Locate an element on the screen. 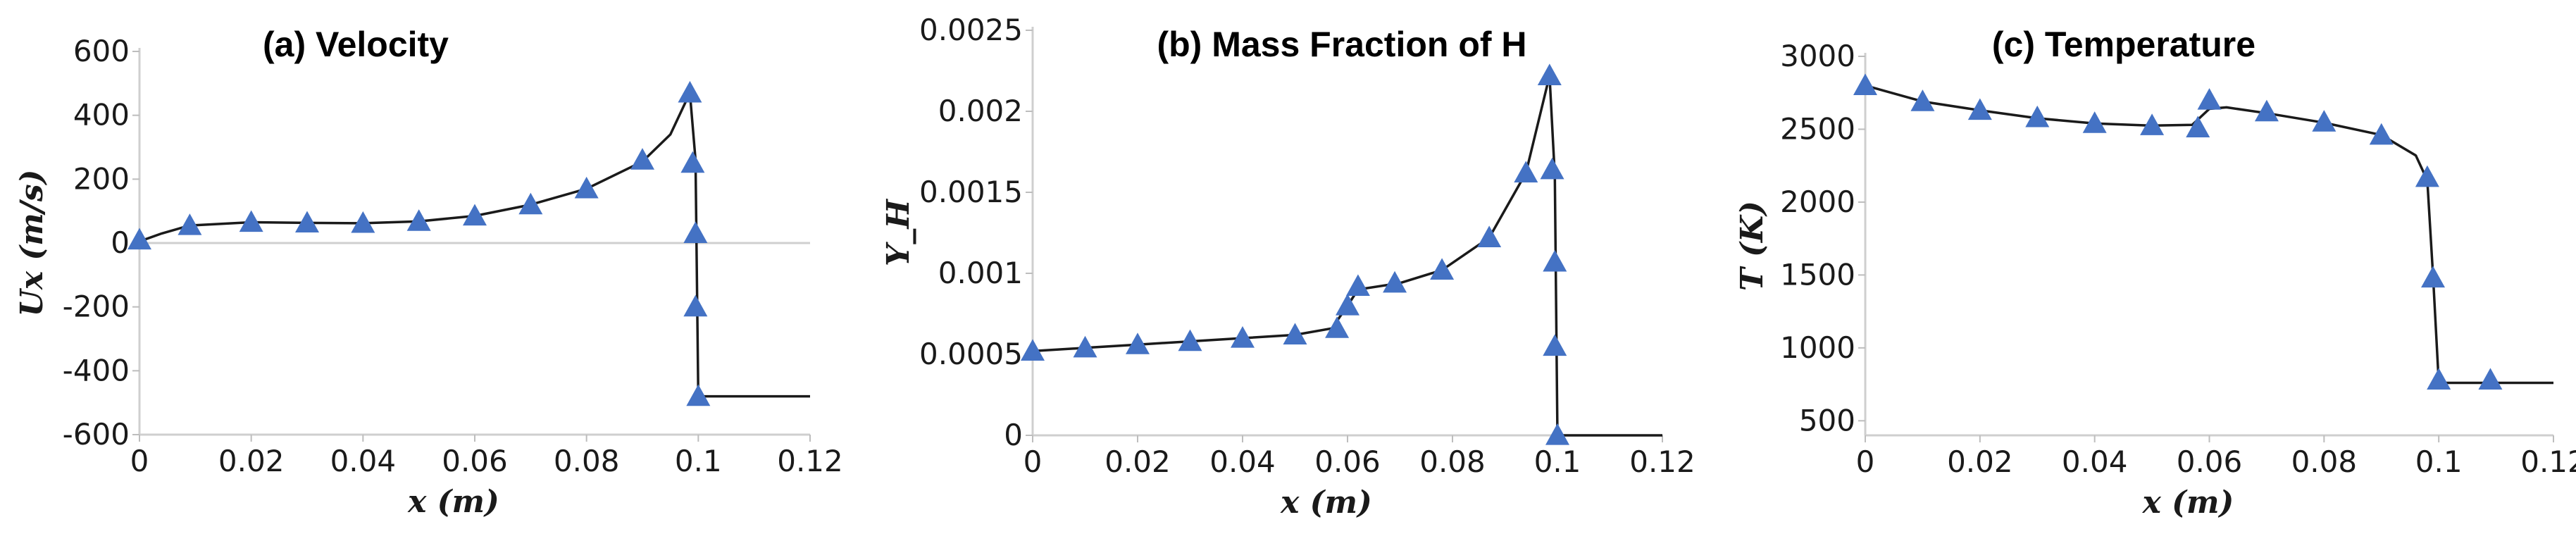  temperature-x-tick-label: 0.06 is located at coordinates (2210, 461).